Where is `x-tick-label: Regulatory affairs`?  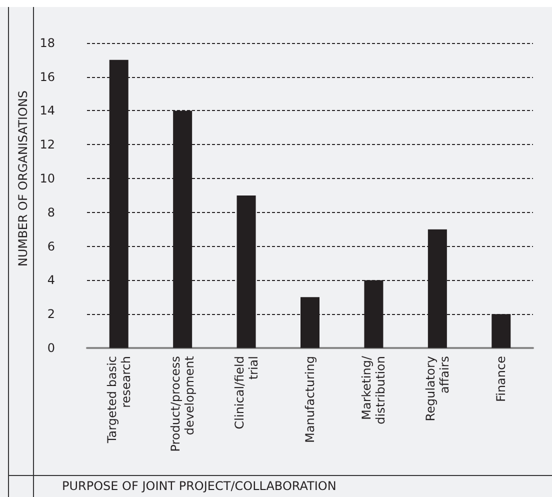 x-tick-label: Regulatory affairs is located at coordinates (437, 389).